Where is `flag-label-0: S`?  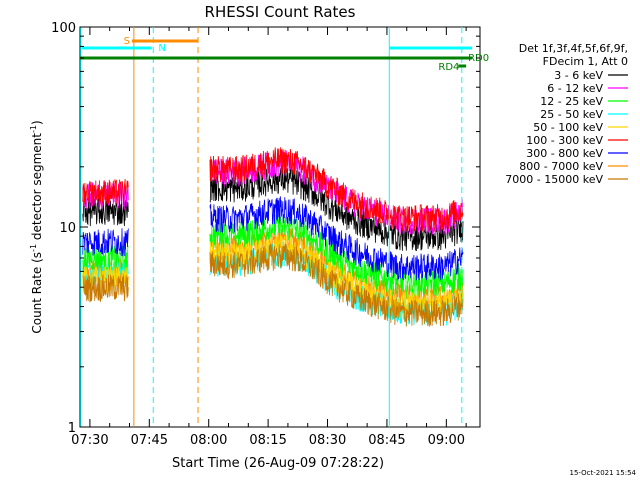 flag-label-0: S is located at coordinates (127, 41).